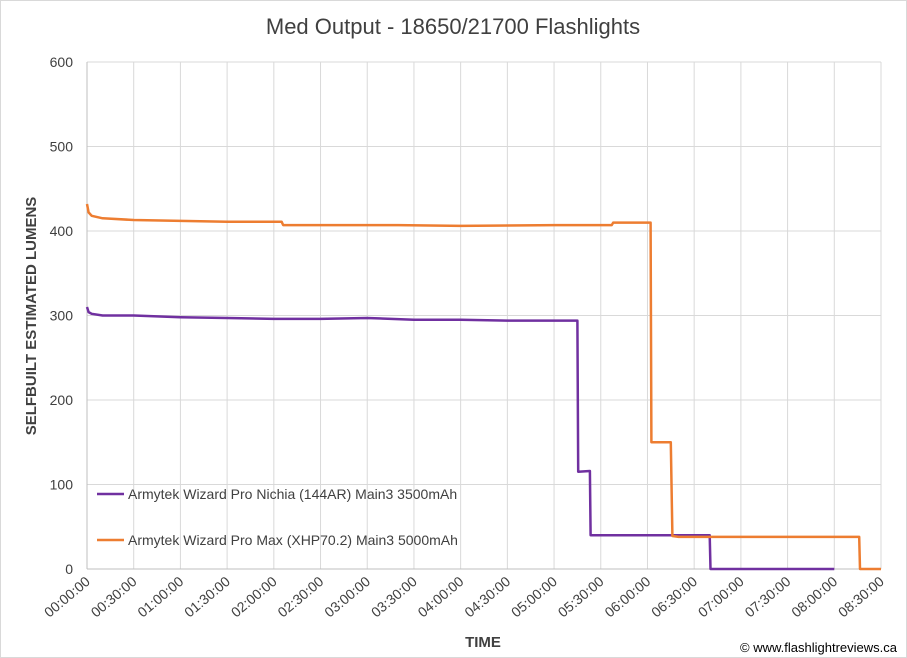  I want to click on x-tick-label: 03:00:00, so click(347, 596).